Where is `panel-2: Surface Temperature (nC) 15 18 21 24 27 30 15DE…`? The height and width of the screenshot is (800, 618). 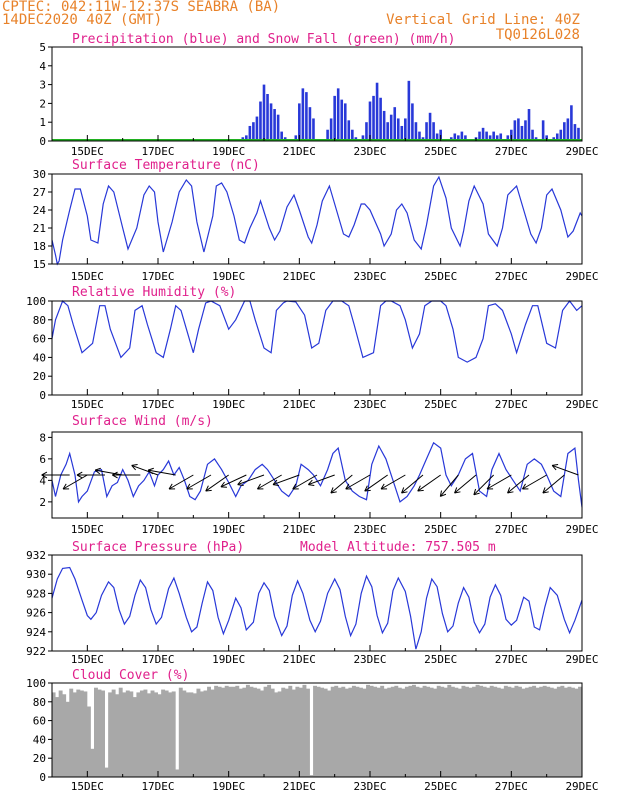 panel-2: Surface Temperature (nC) 15 18 21 24 27 30 15DE… is located at coordinates (316, 220).